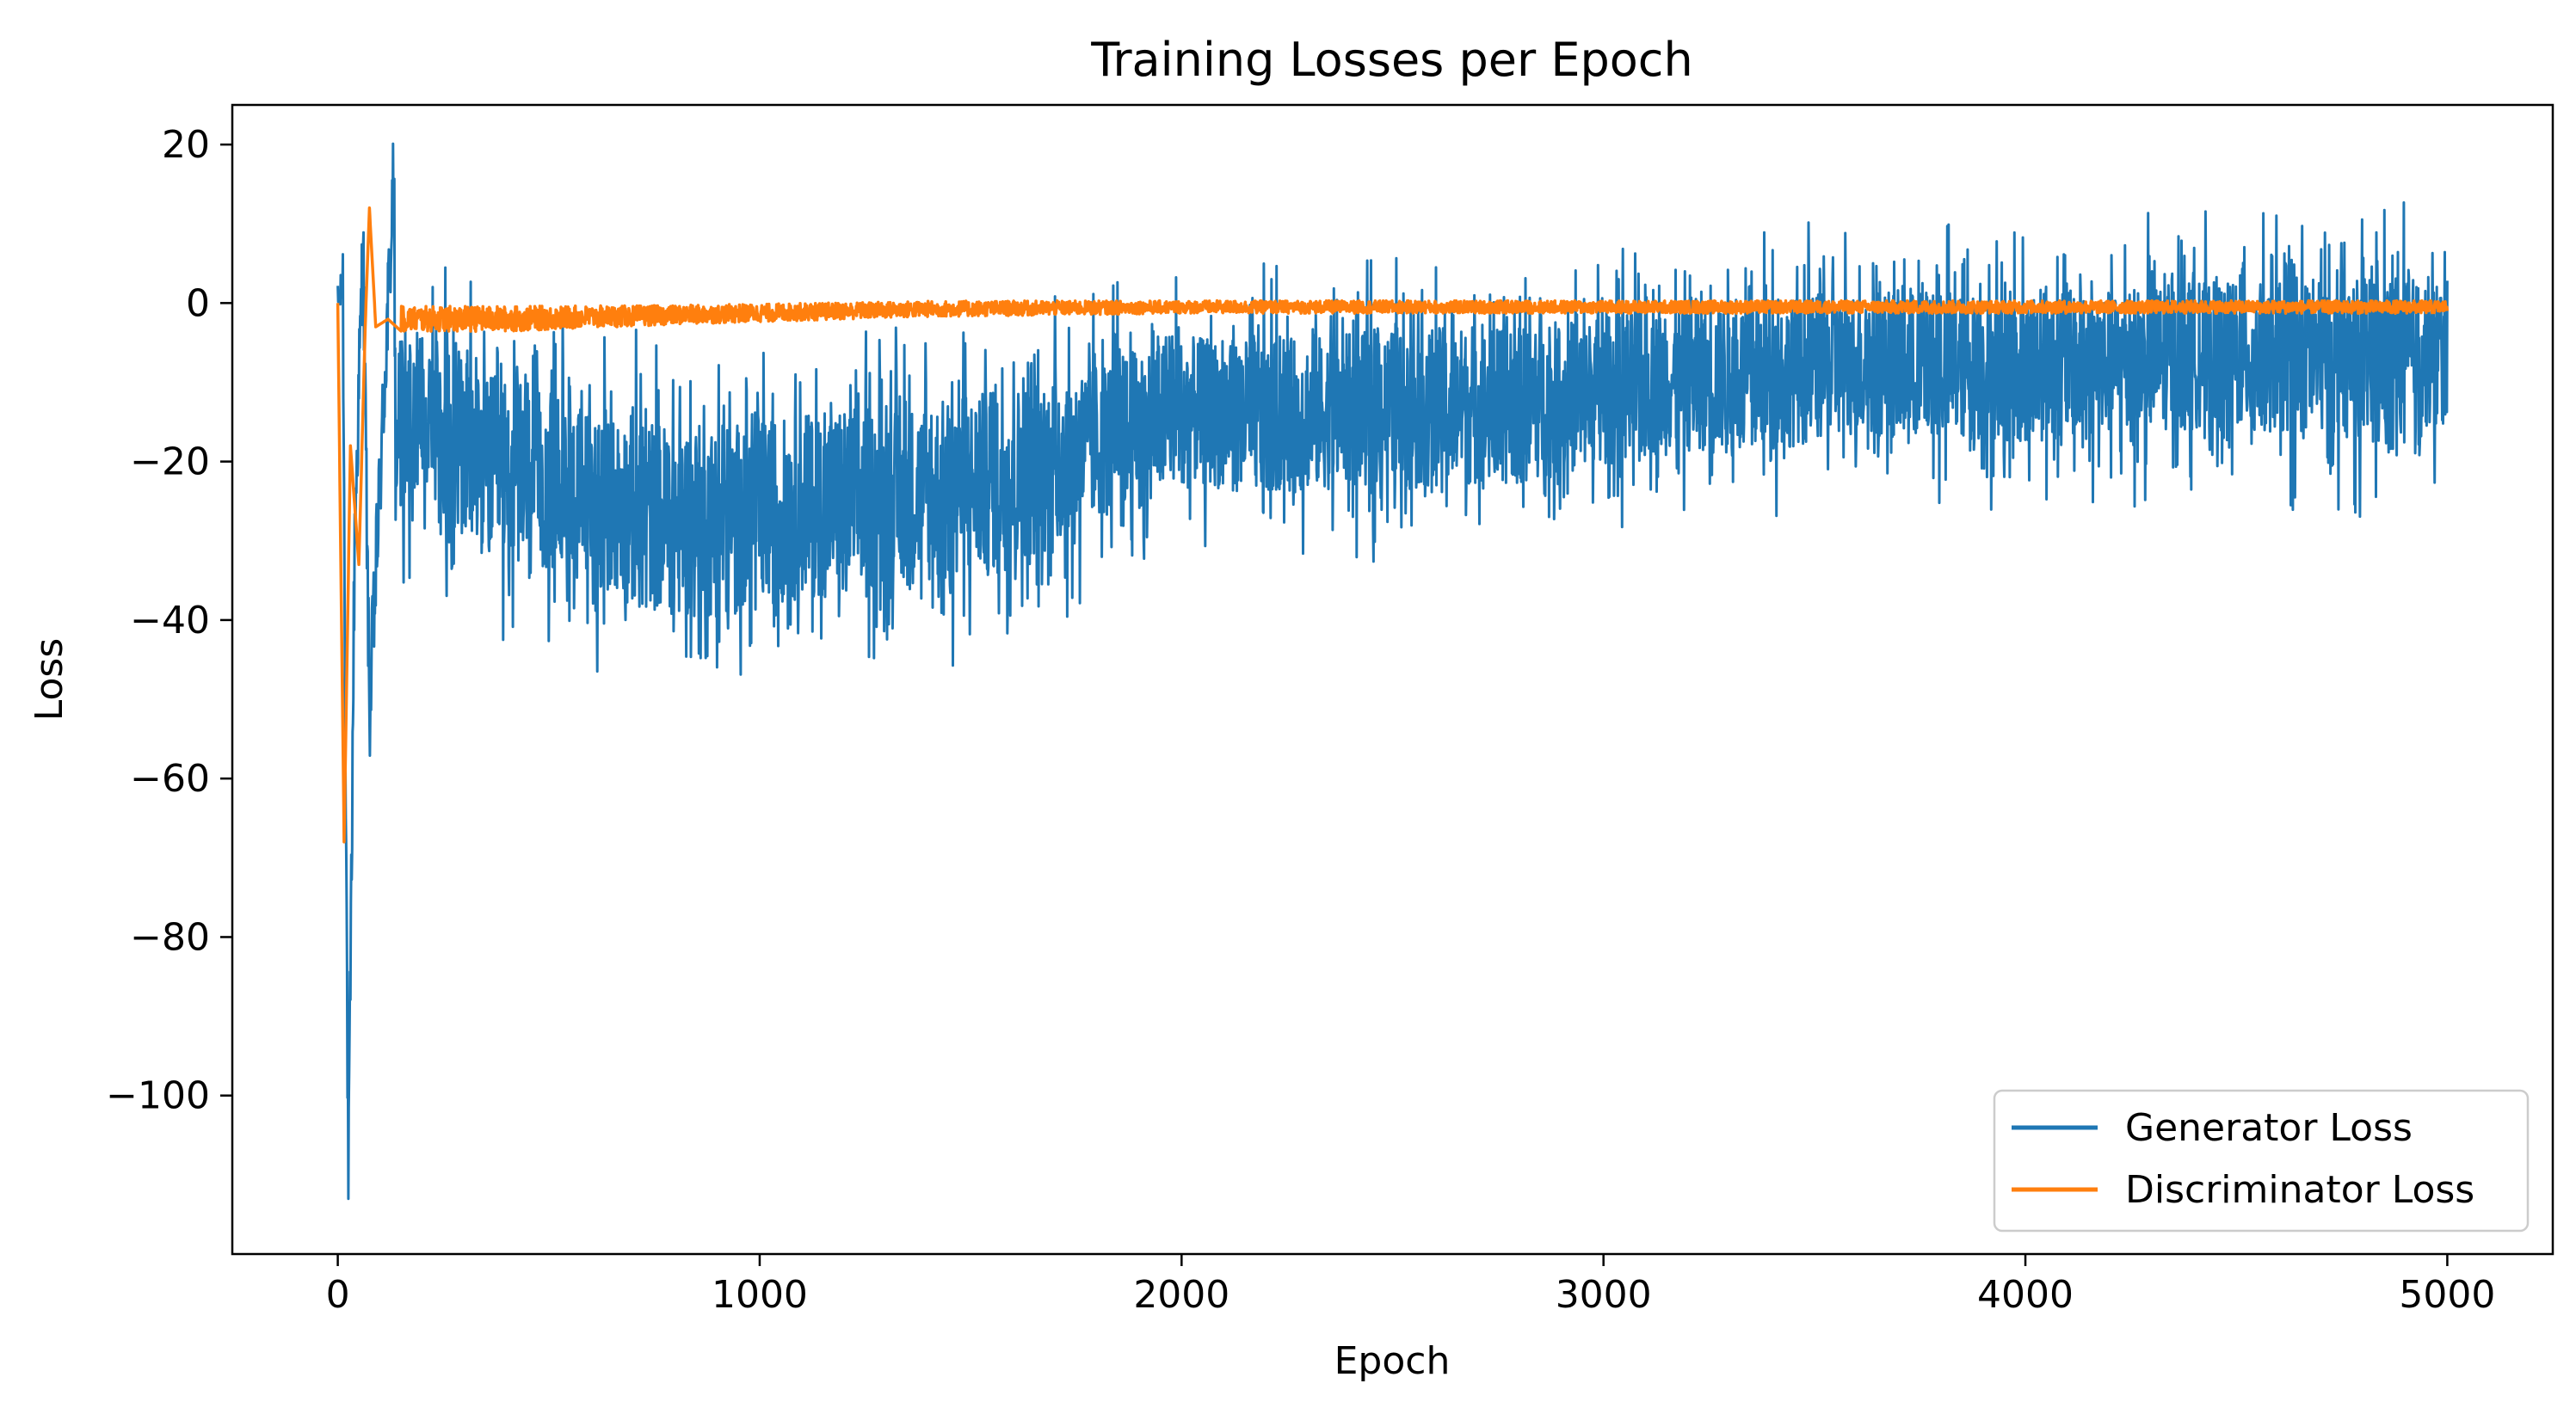  Describe the element at coordinates (49, 680) in the screenshot. I see `y-axis-label: Loss` at that location.